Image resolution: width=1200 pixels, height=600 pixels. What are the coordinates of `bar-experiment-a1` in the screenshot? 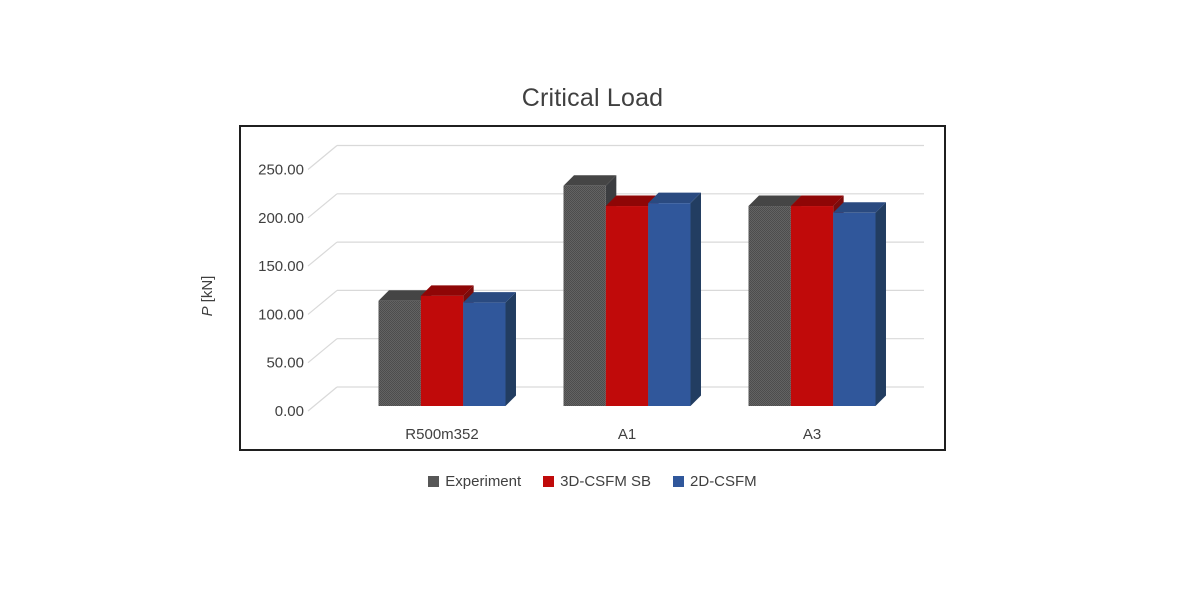 It's located at (584, 295).